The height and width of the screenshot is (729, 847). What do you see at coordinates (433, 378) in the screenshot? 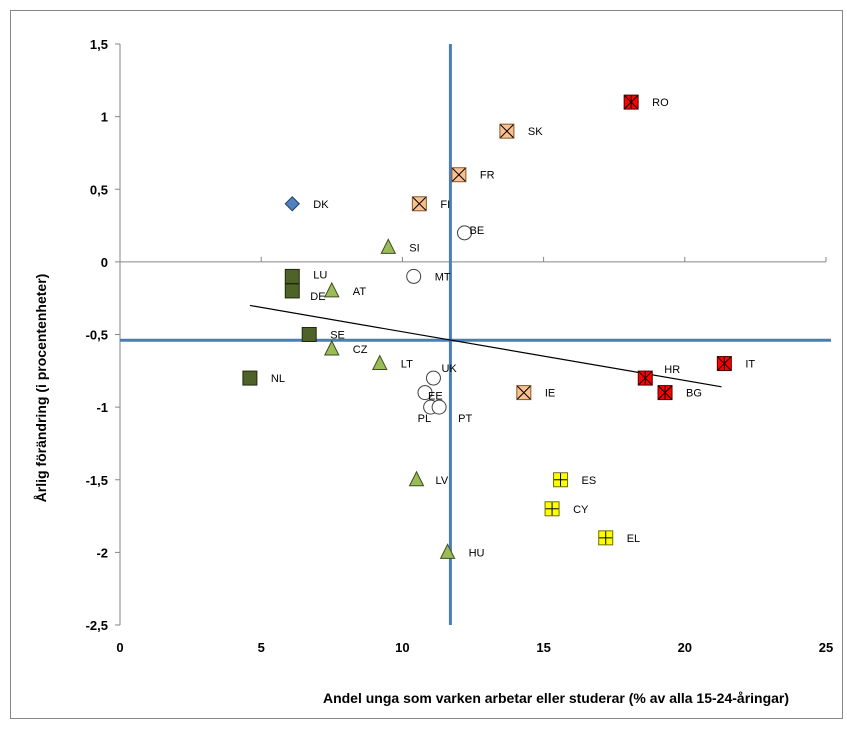
I see `point-uk` at bounding box center [433, 378].